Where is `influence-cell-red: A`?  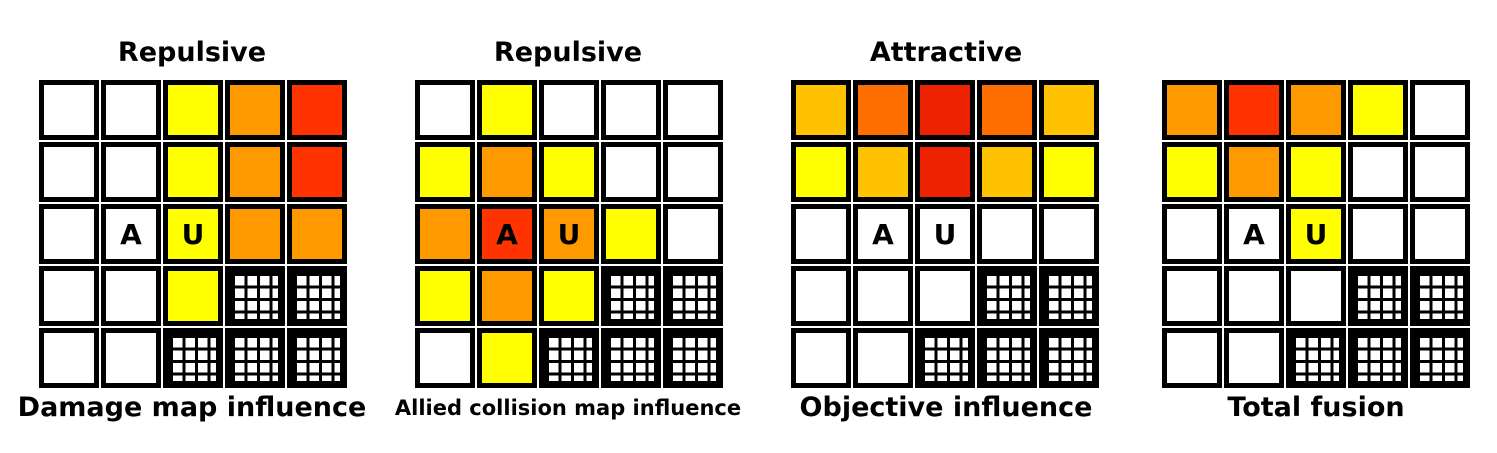 influence-cell-red: A is located at coordinates (507, 234).